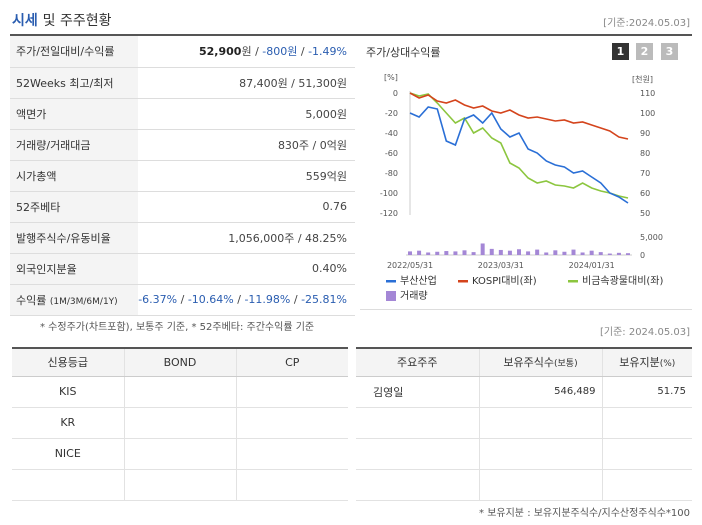  What do you see at coordinates (180, 454) in the screenshot?
I see `table-row: NICE` at bounding box center [180, 454].